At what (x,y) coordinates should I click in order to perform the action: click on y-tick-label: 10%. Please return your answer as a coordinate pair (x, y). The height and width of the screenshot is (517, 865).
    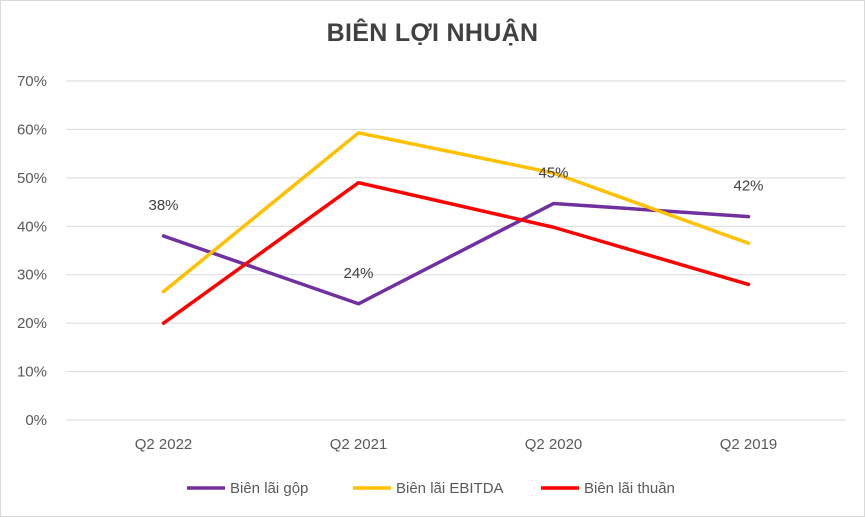
    Looking at the image, I should click on (32, 372).